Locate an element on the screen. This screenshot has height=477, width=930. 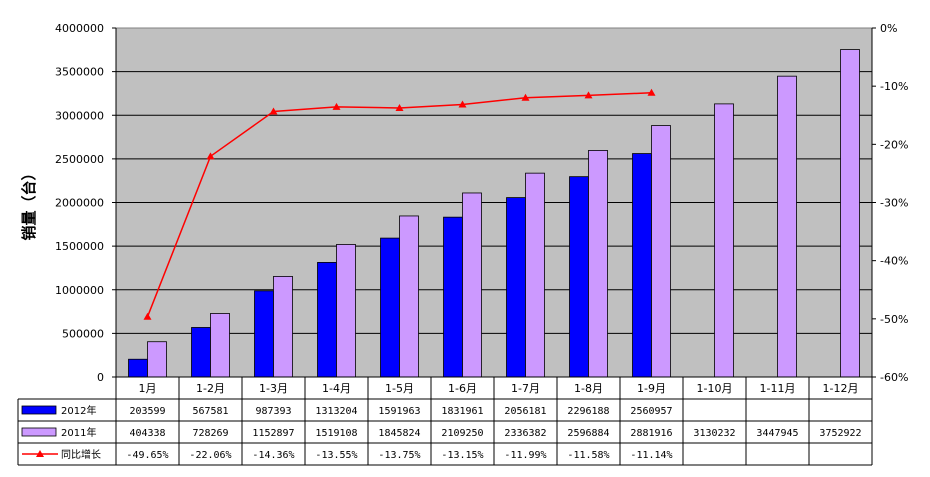
y2-tick-label: -30% is located at coordinates (894, 203).